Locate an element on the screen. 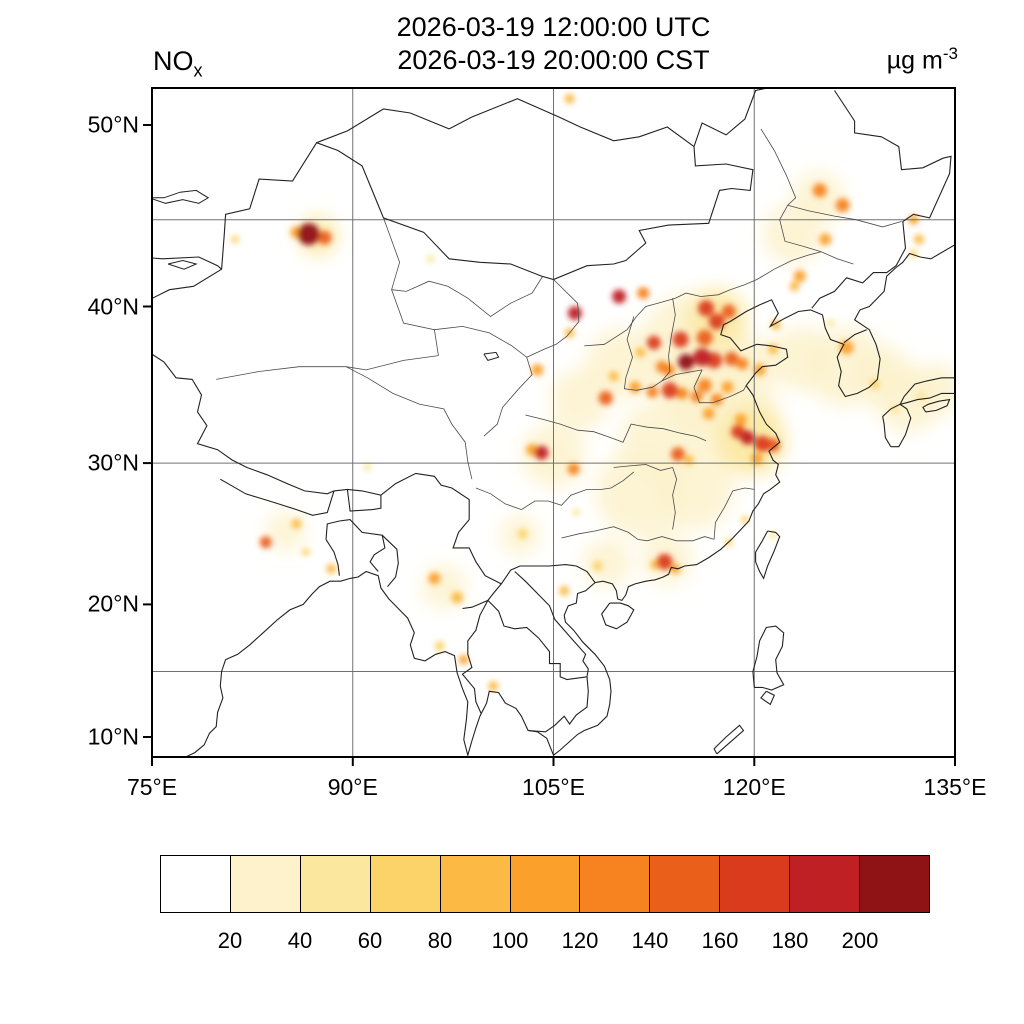 The width and height of the screenshot is (1024, 1024). colorbar-tick-label: 40 is located at coordinates (300, 940).